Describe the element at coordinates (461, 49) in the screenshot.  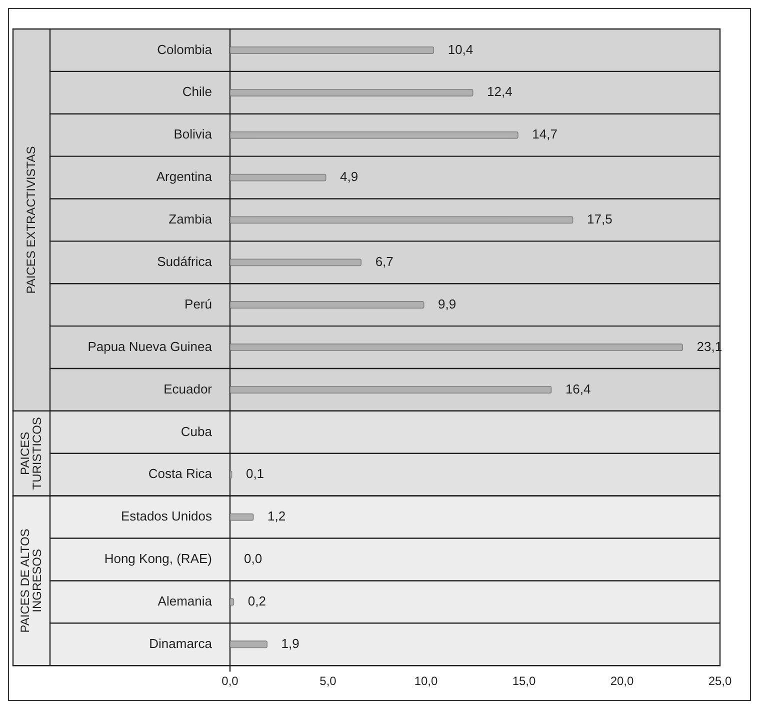
I see `data-label: 10,4` at that location.